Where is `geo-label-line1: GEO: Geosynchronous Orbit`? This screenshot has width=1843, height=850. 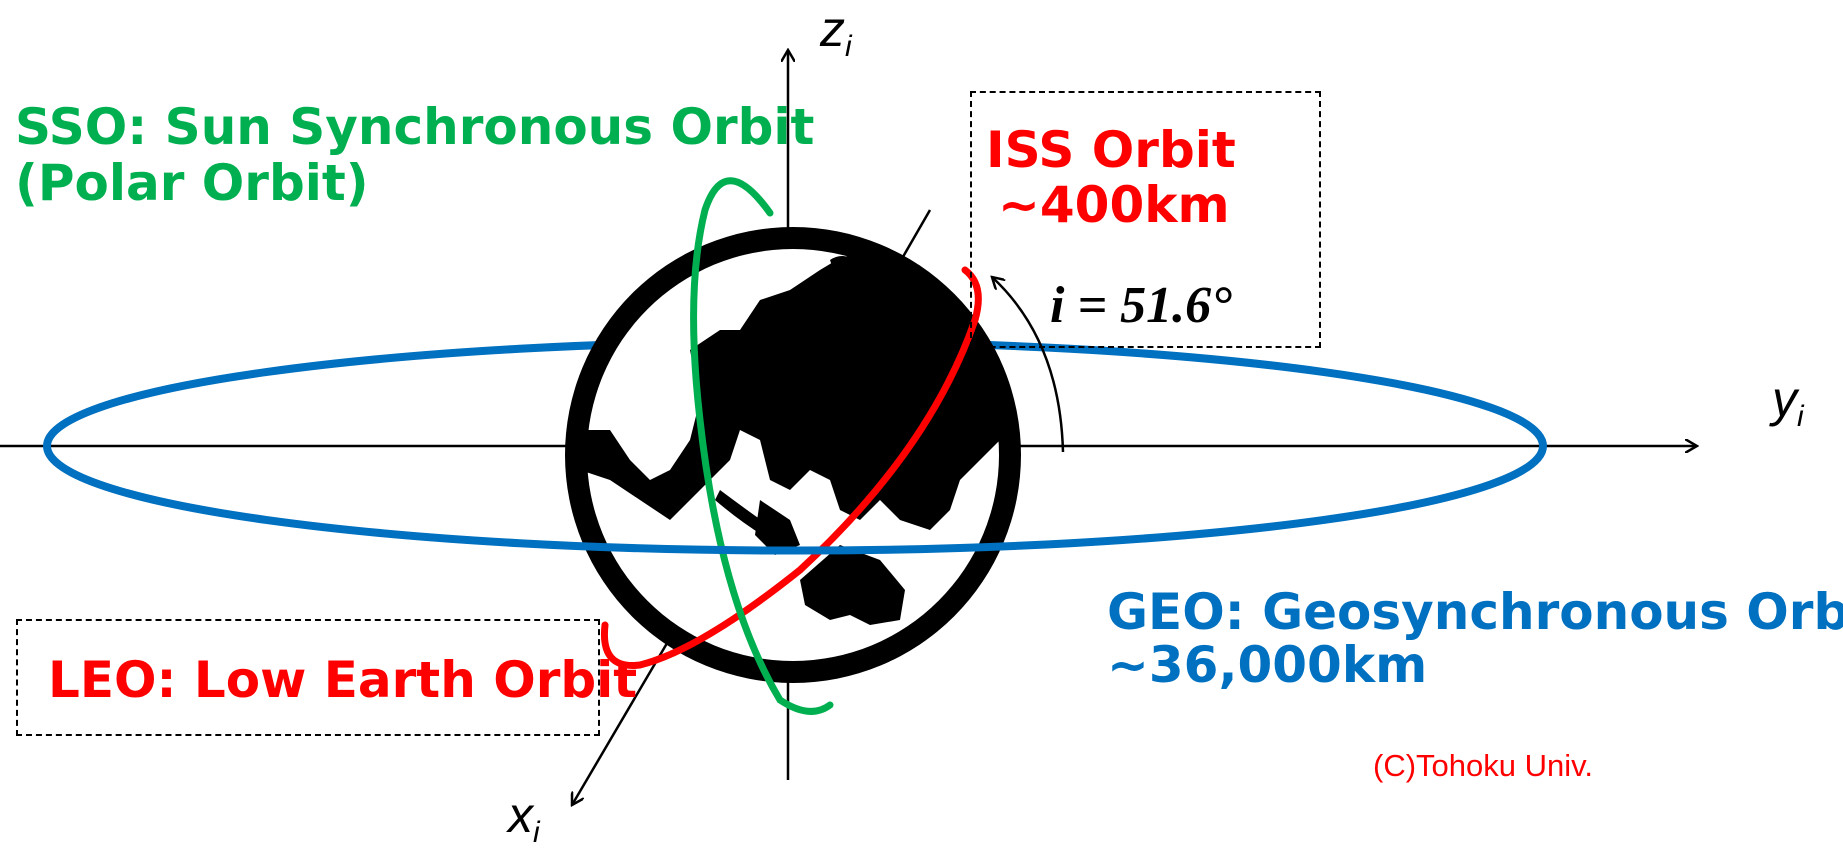 geo-label-line1: GEO: Geosynchronous Orbit is located at coordinates (1475, 612).